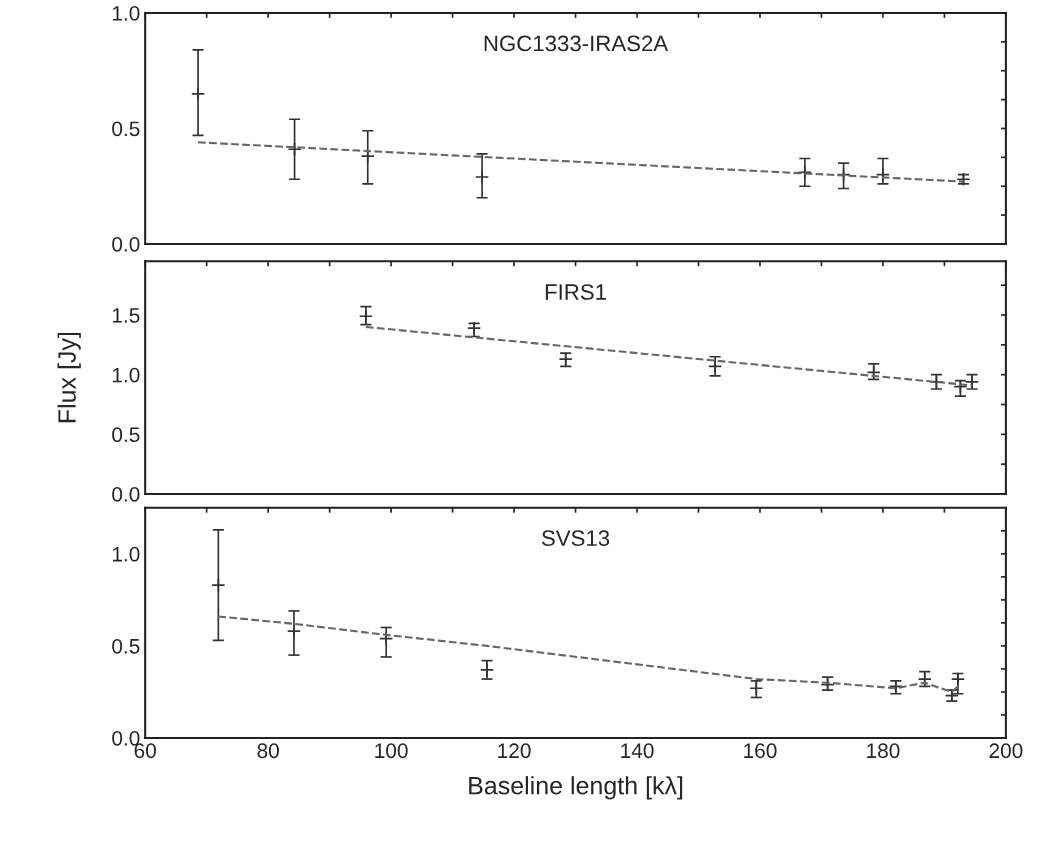 This screenshot has width=1037, height=843. What do you see at coordinates (1006, 751) in the screenshot?
I see `x-tick-label: 200` at bounding box center [1006, 751].